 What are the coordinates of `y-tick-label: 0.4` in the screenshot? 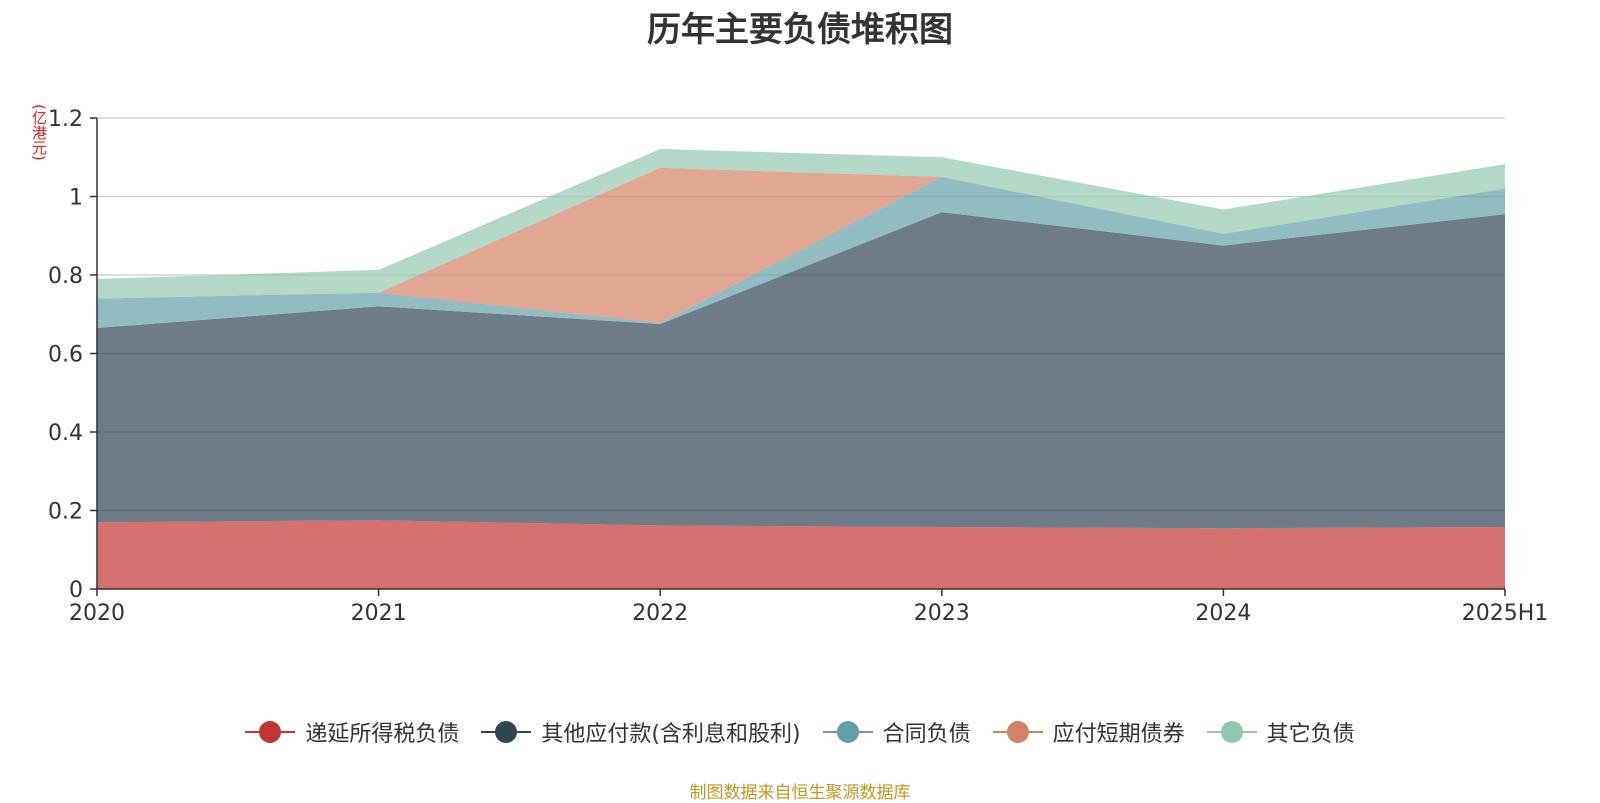 It's located at (65, 433).